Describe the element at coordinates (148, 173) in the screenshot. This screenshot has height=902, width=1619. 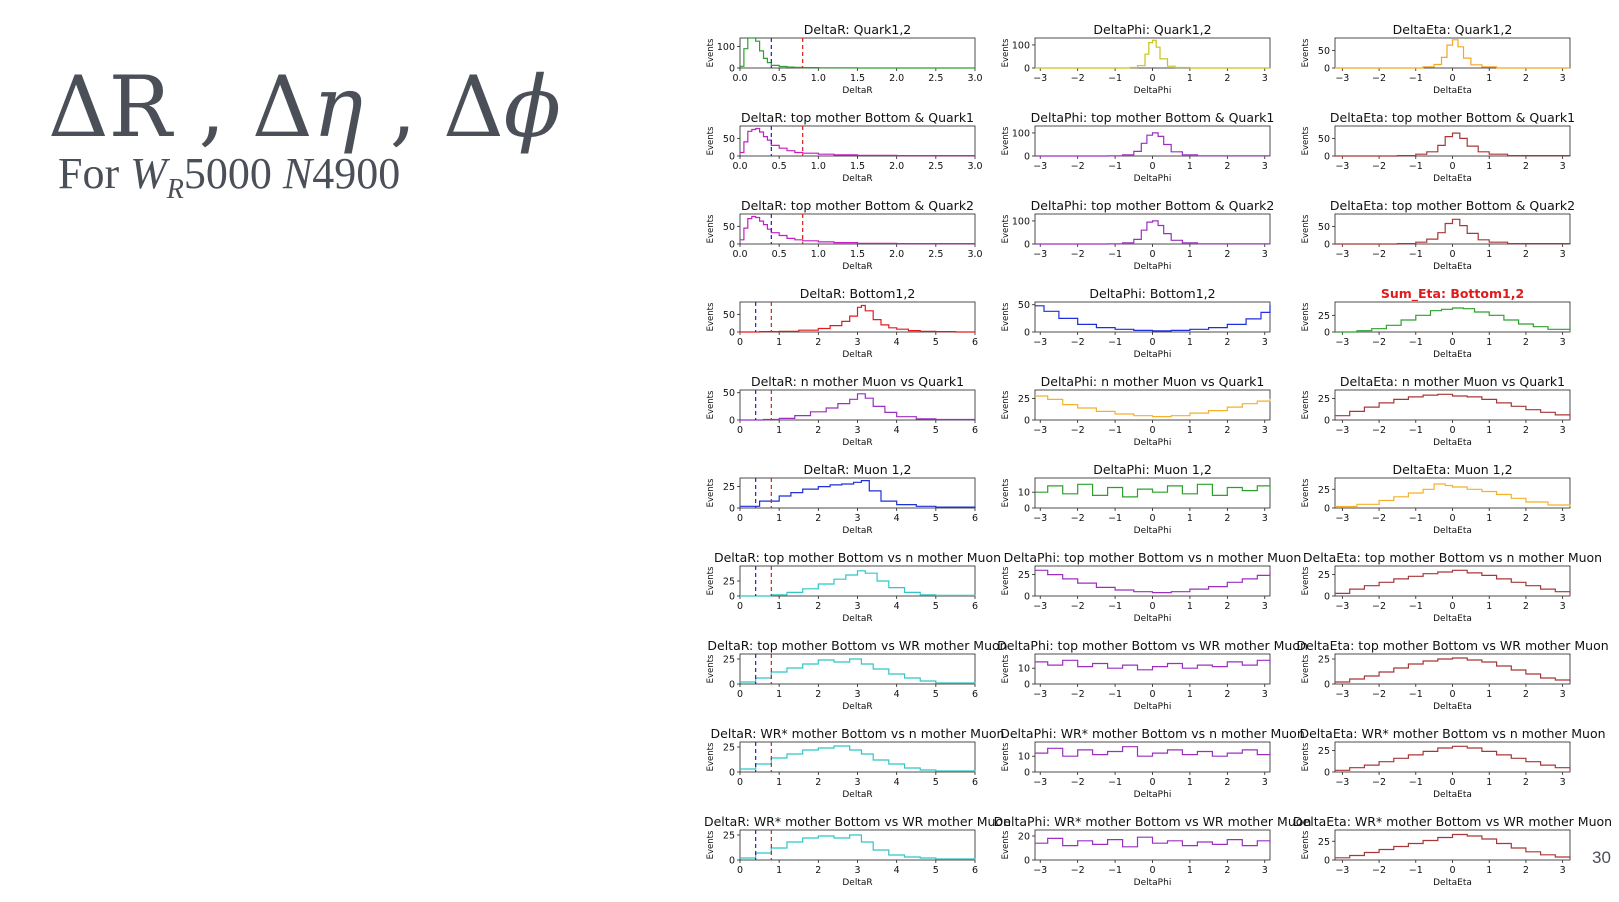
I see `subtitle-part: W` at that location.